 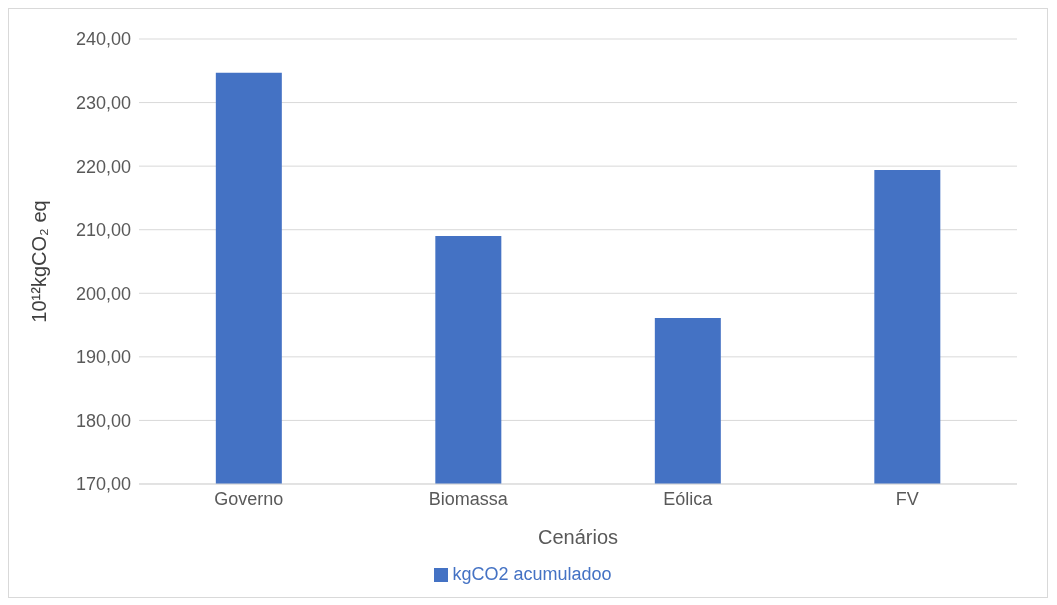 I want to click on y-tick-label: 230,00, so click(x=103, y=102).